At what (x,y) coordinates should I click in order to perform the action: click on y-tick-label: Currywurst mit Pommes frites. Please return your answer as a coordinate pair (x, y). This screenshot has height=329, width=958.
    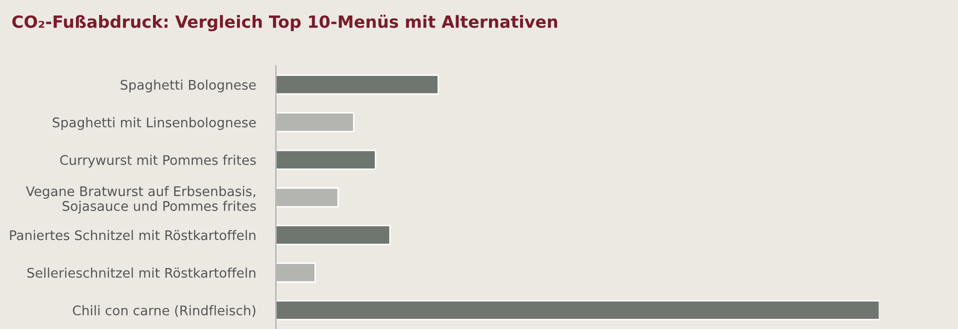
    Looking at the image, I should click on (158, 161).